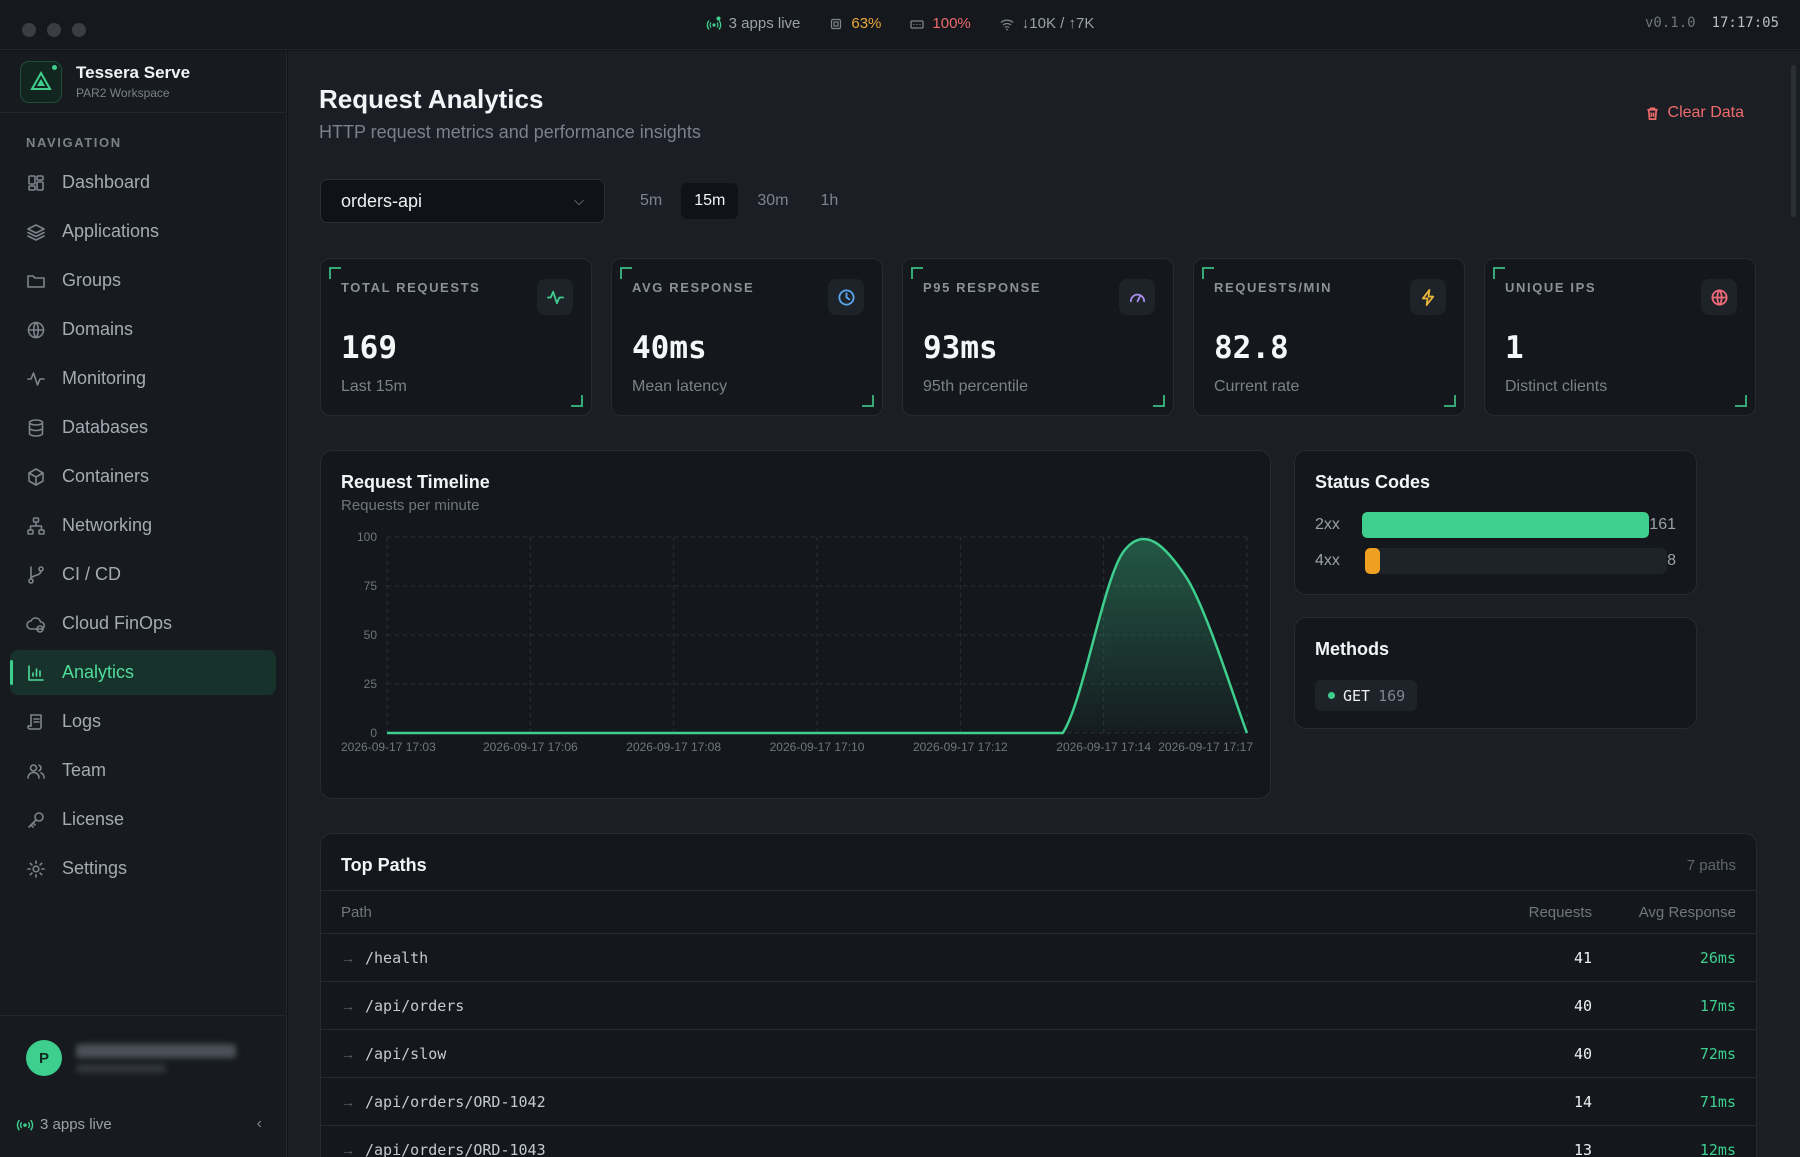 This screenshot has width=1800, height=1157. What do you see at coordinates (36, 427) in the screenshot?
I see `database-icon` at bounding box center [36, 427].